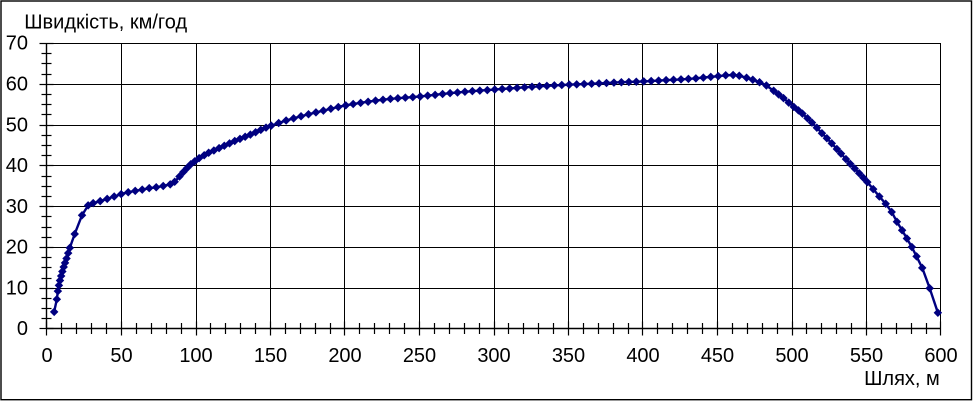  What do you see at coordinates (419, 356) in the screenshot?
I see `svg-text: 250` at bounding box center [419, 356].